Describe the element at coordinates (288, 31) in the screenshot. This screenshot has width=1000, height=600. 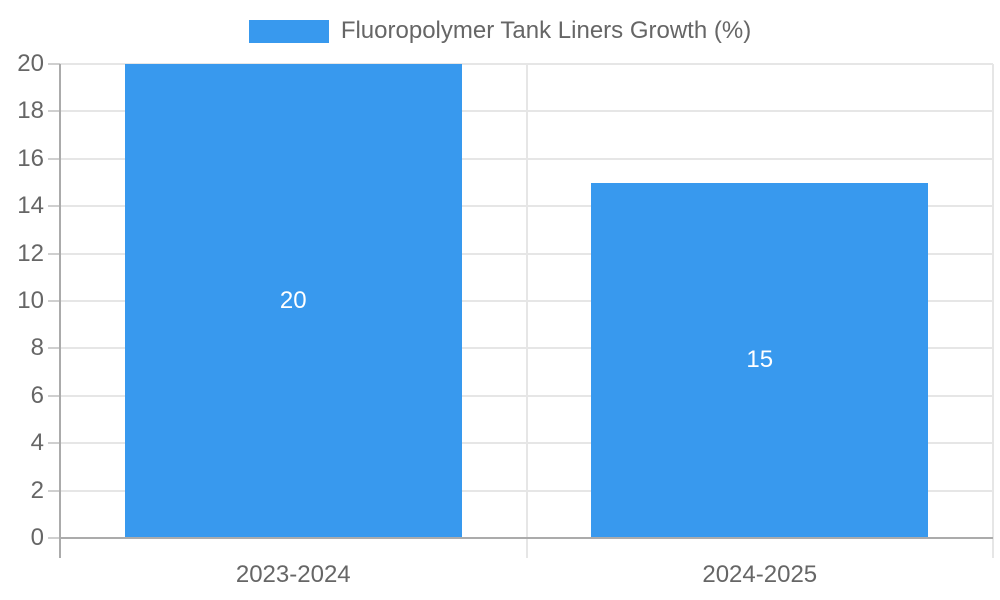
I see `legend-swatch` at that location.